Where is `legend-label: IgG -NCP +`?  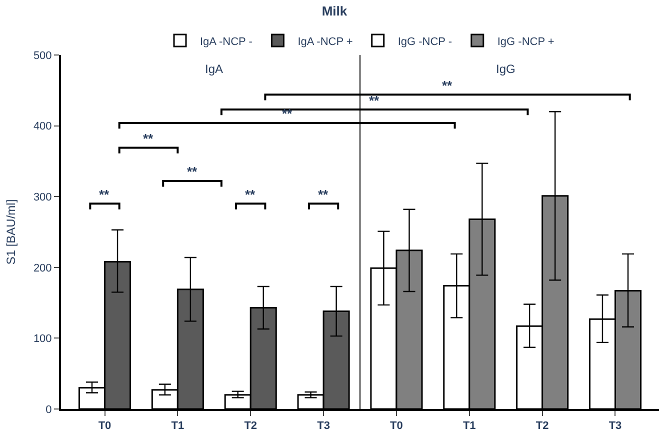
legend-label: IgG -NCP + is located at coordinates (525, 42).